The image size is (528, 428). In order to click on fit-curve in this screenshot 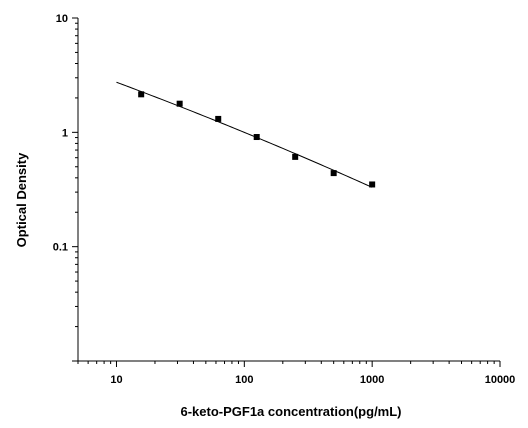, I will do `click(244, 134)`.